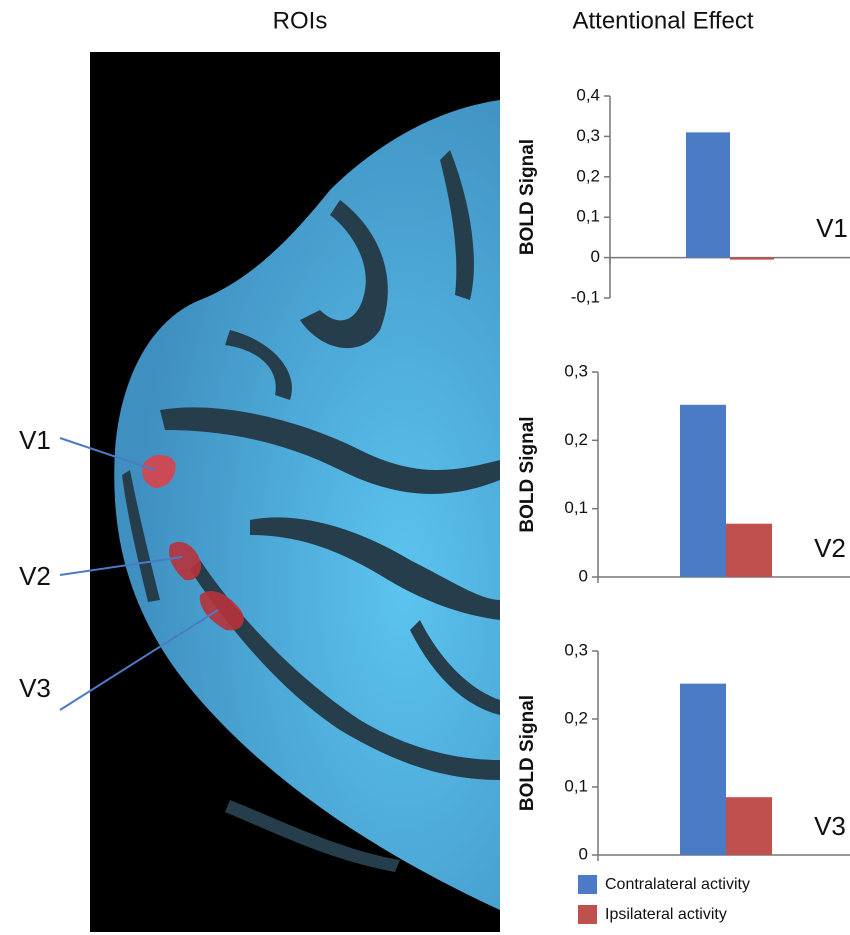 This screenshot has height=935, width=850. I want to click on legend-label: Contralateral activity, so click(677, 884).